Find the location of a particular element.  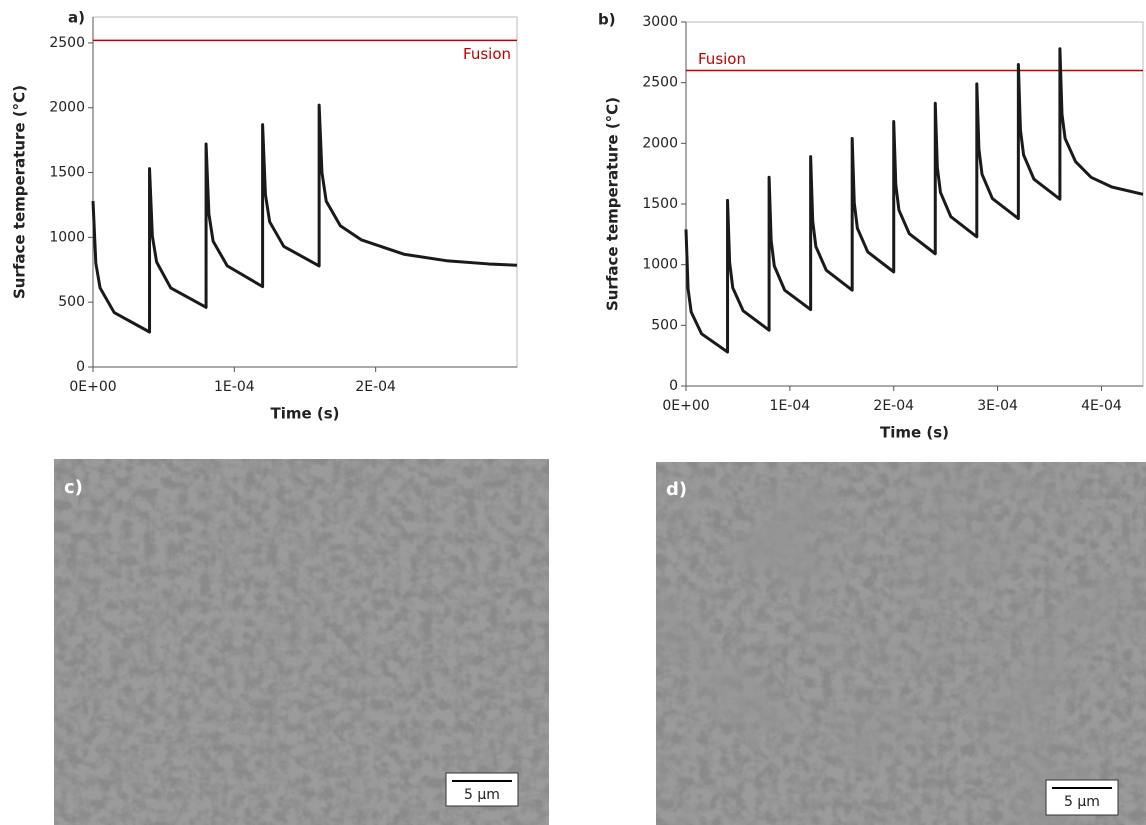

image-label: c) is located at coordinates (73, 487).